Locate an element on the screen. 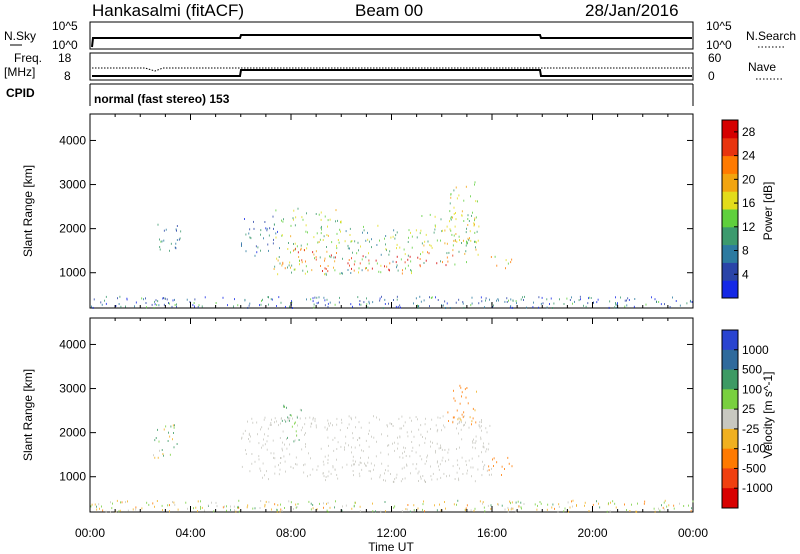 The height and width of the screenshot is (554, 800). colorbar-tick-label: 100 is located at coordinates (752, 389).